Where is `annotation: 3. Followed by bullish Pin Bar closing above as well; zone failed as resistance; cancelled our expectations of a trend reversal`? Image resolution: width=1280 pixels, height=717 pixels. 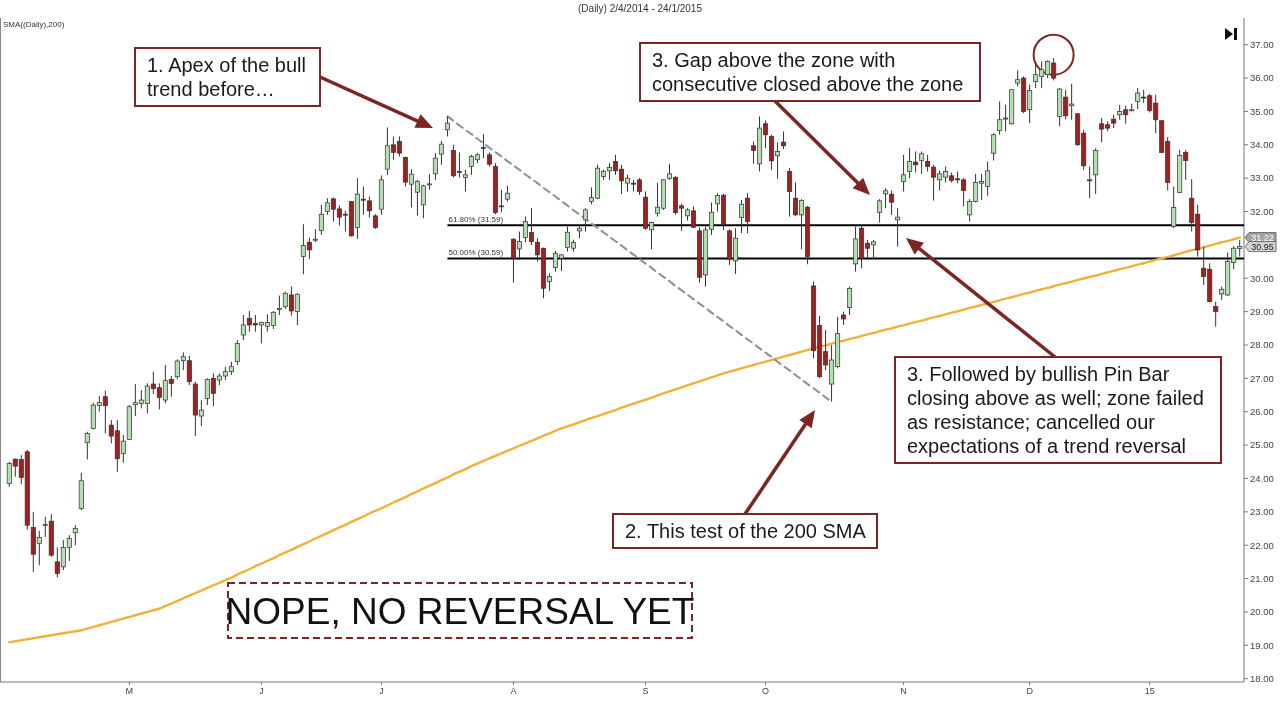
annotation: 3. Followed by bullish Pin Bar closing above as well; zone failed as resistance; cancelled our expectations of a trend reversal is located at coordinates (1055, 410).